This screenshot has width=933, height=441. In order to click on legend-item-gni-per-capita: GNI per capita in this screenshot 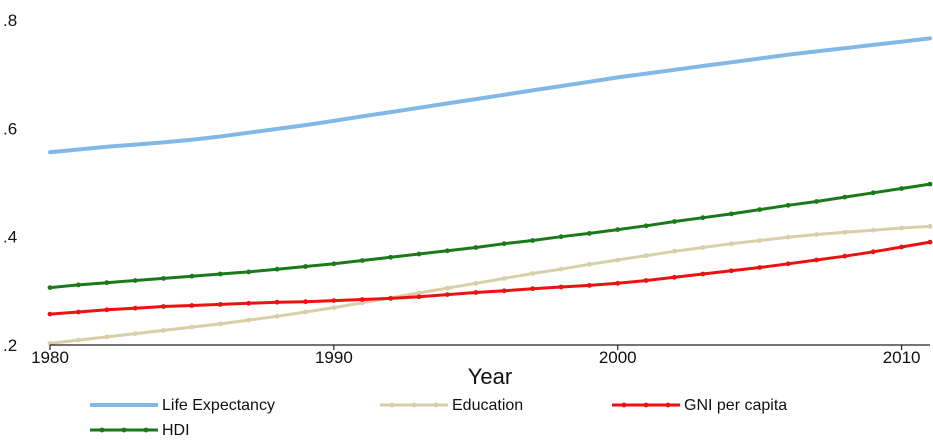, I will do `click(699, 405)`.